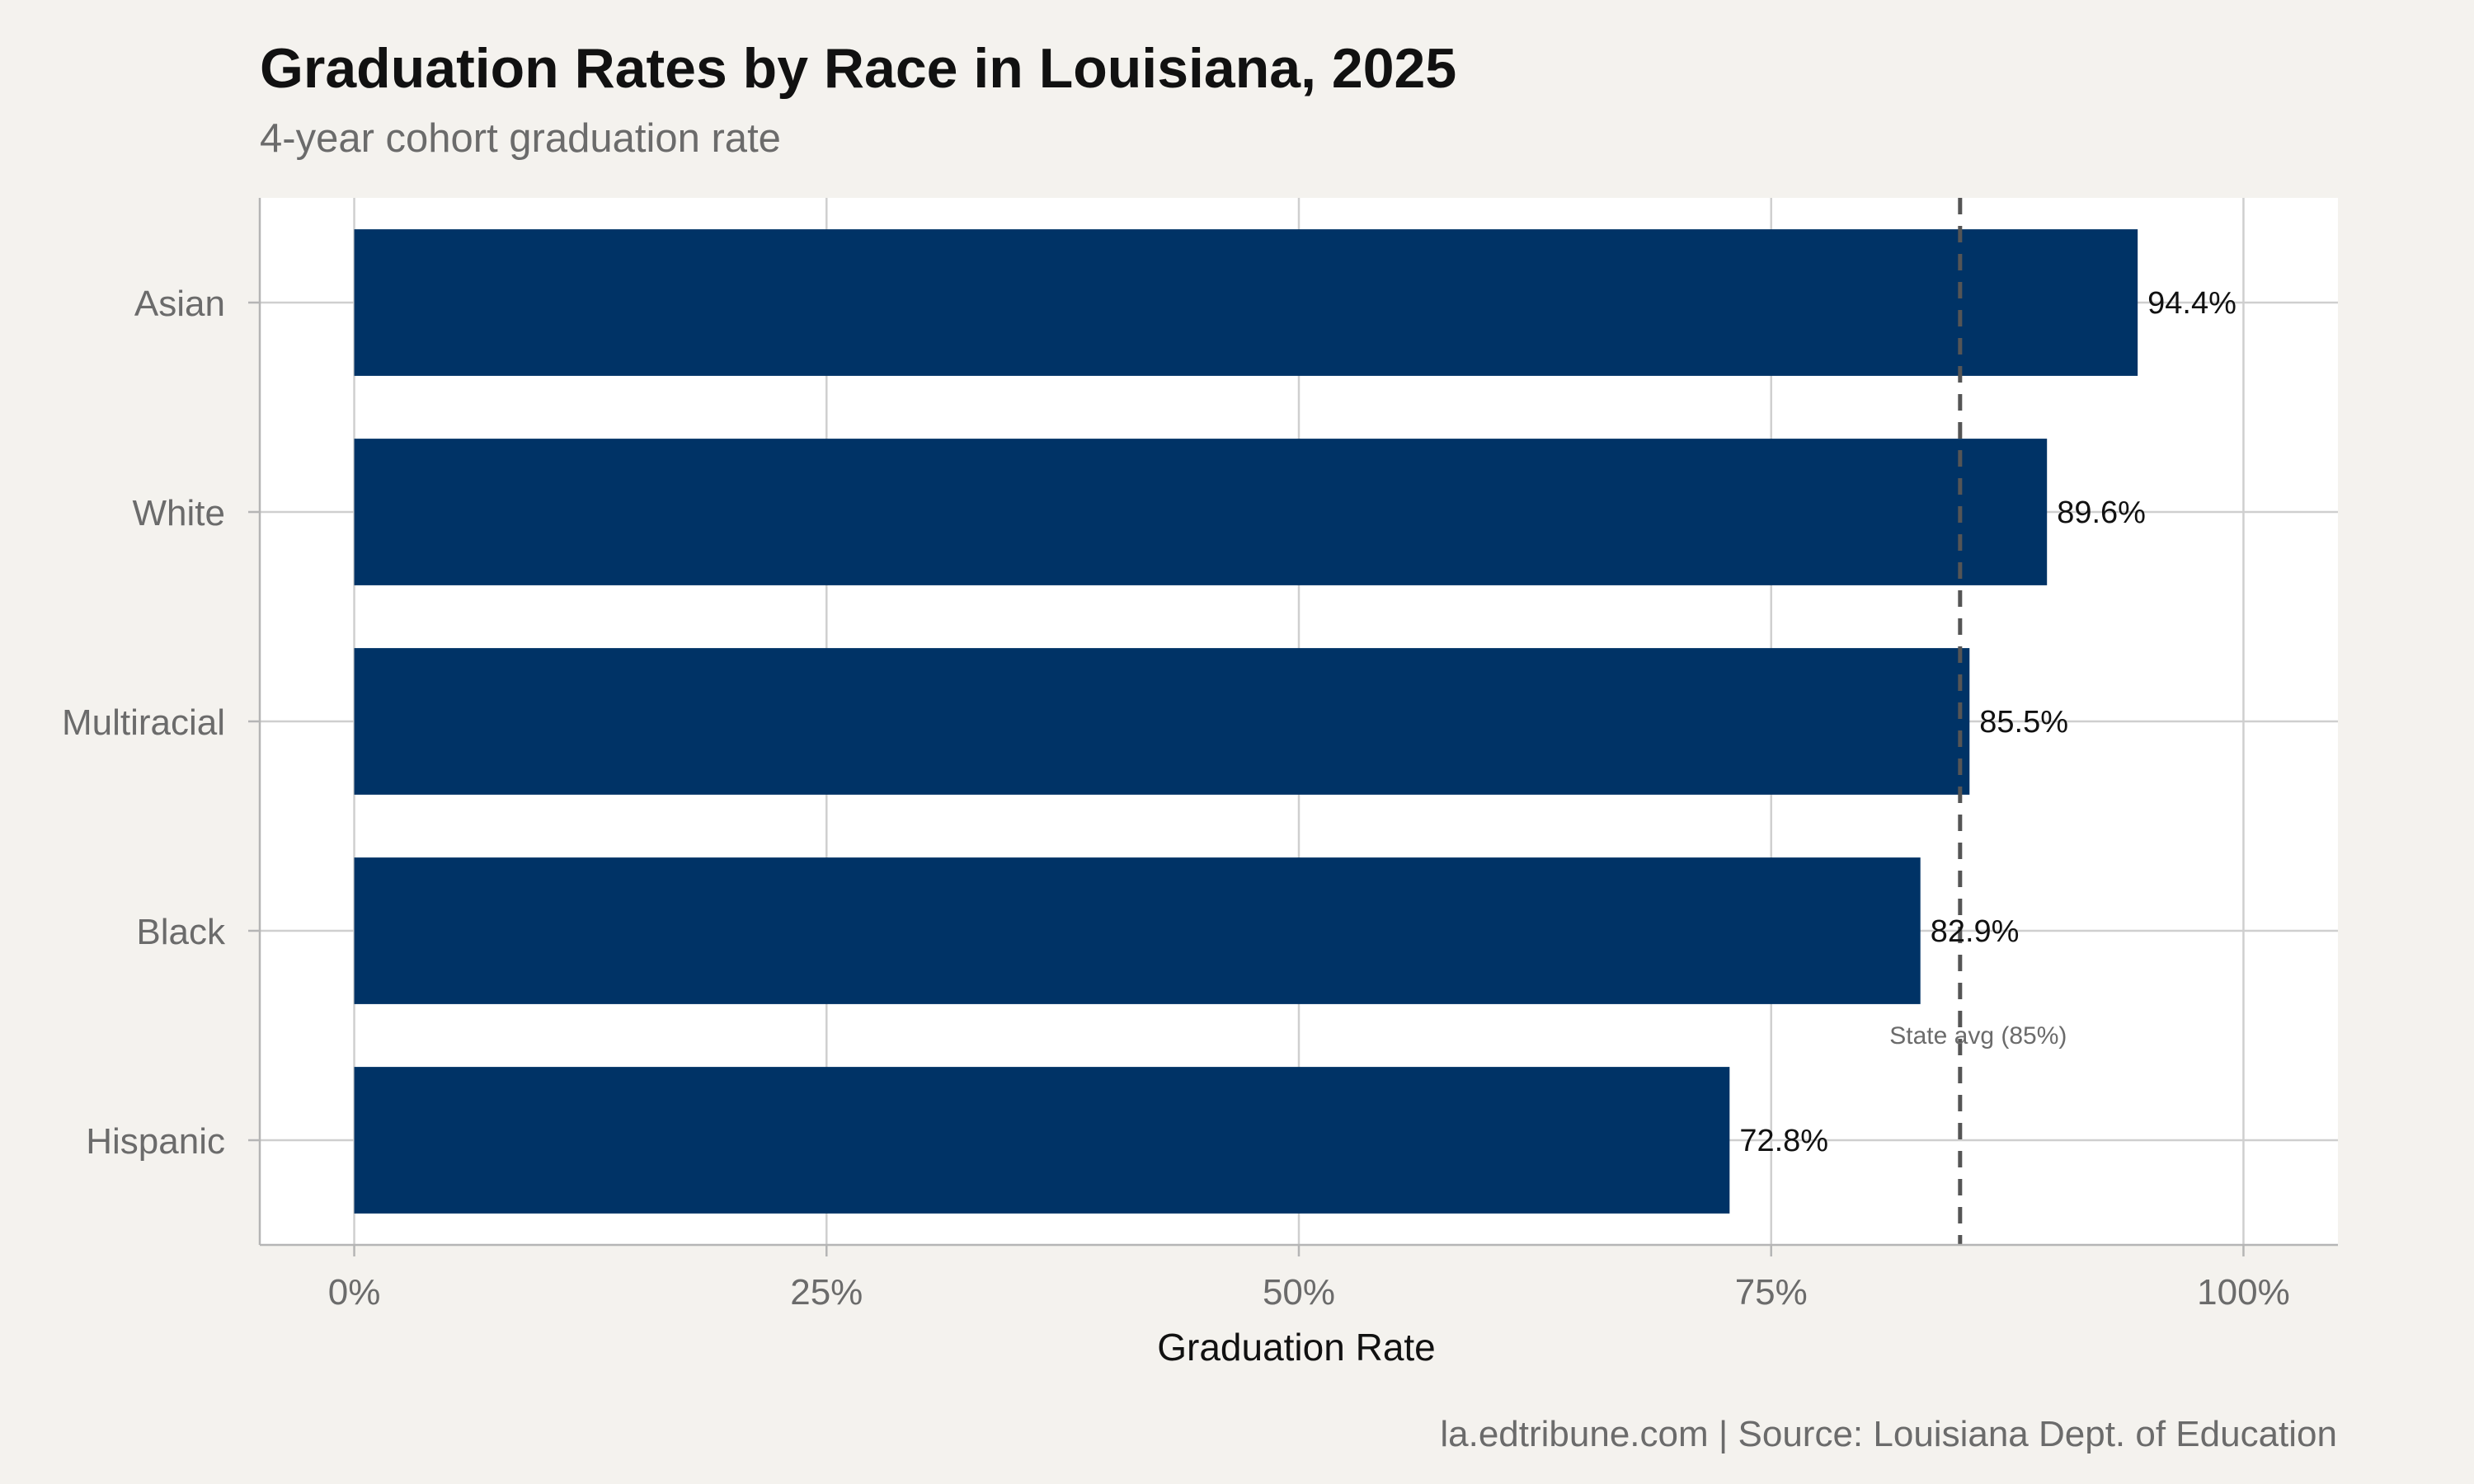  Describe the element at coordinates (2243, 1292) in the screenshot. I see `x-tick-label-4: 100%` at that location.